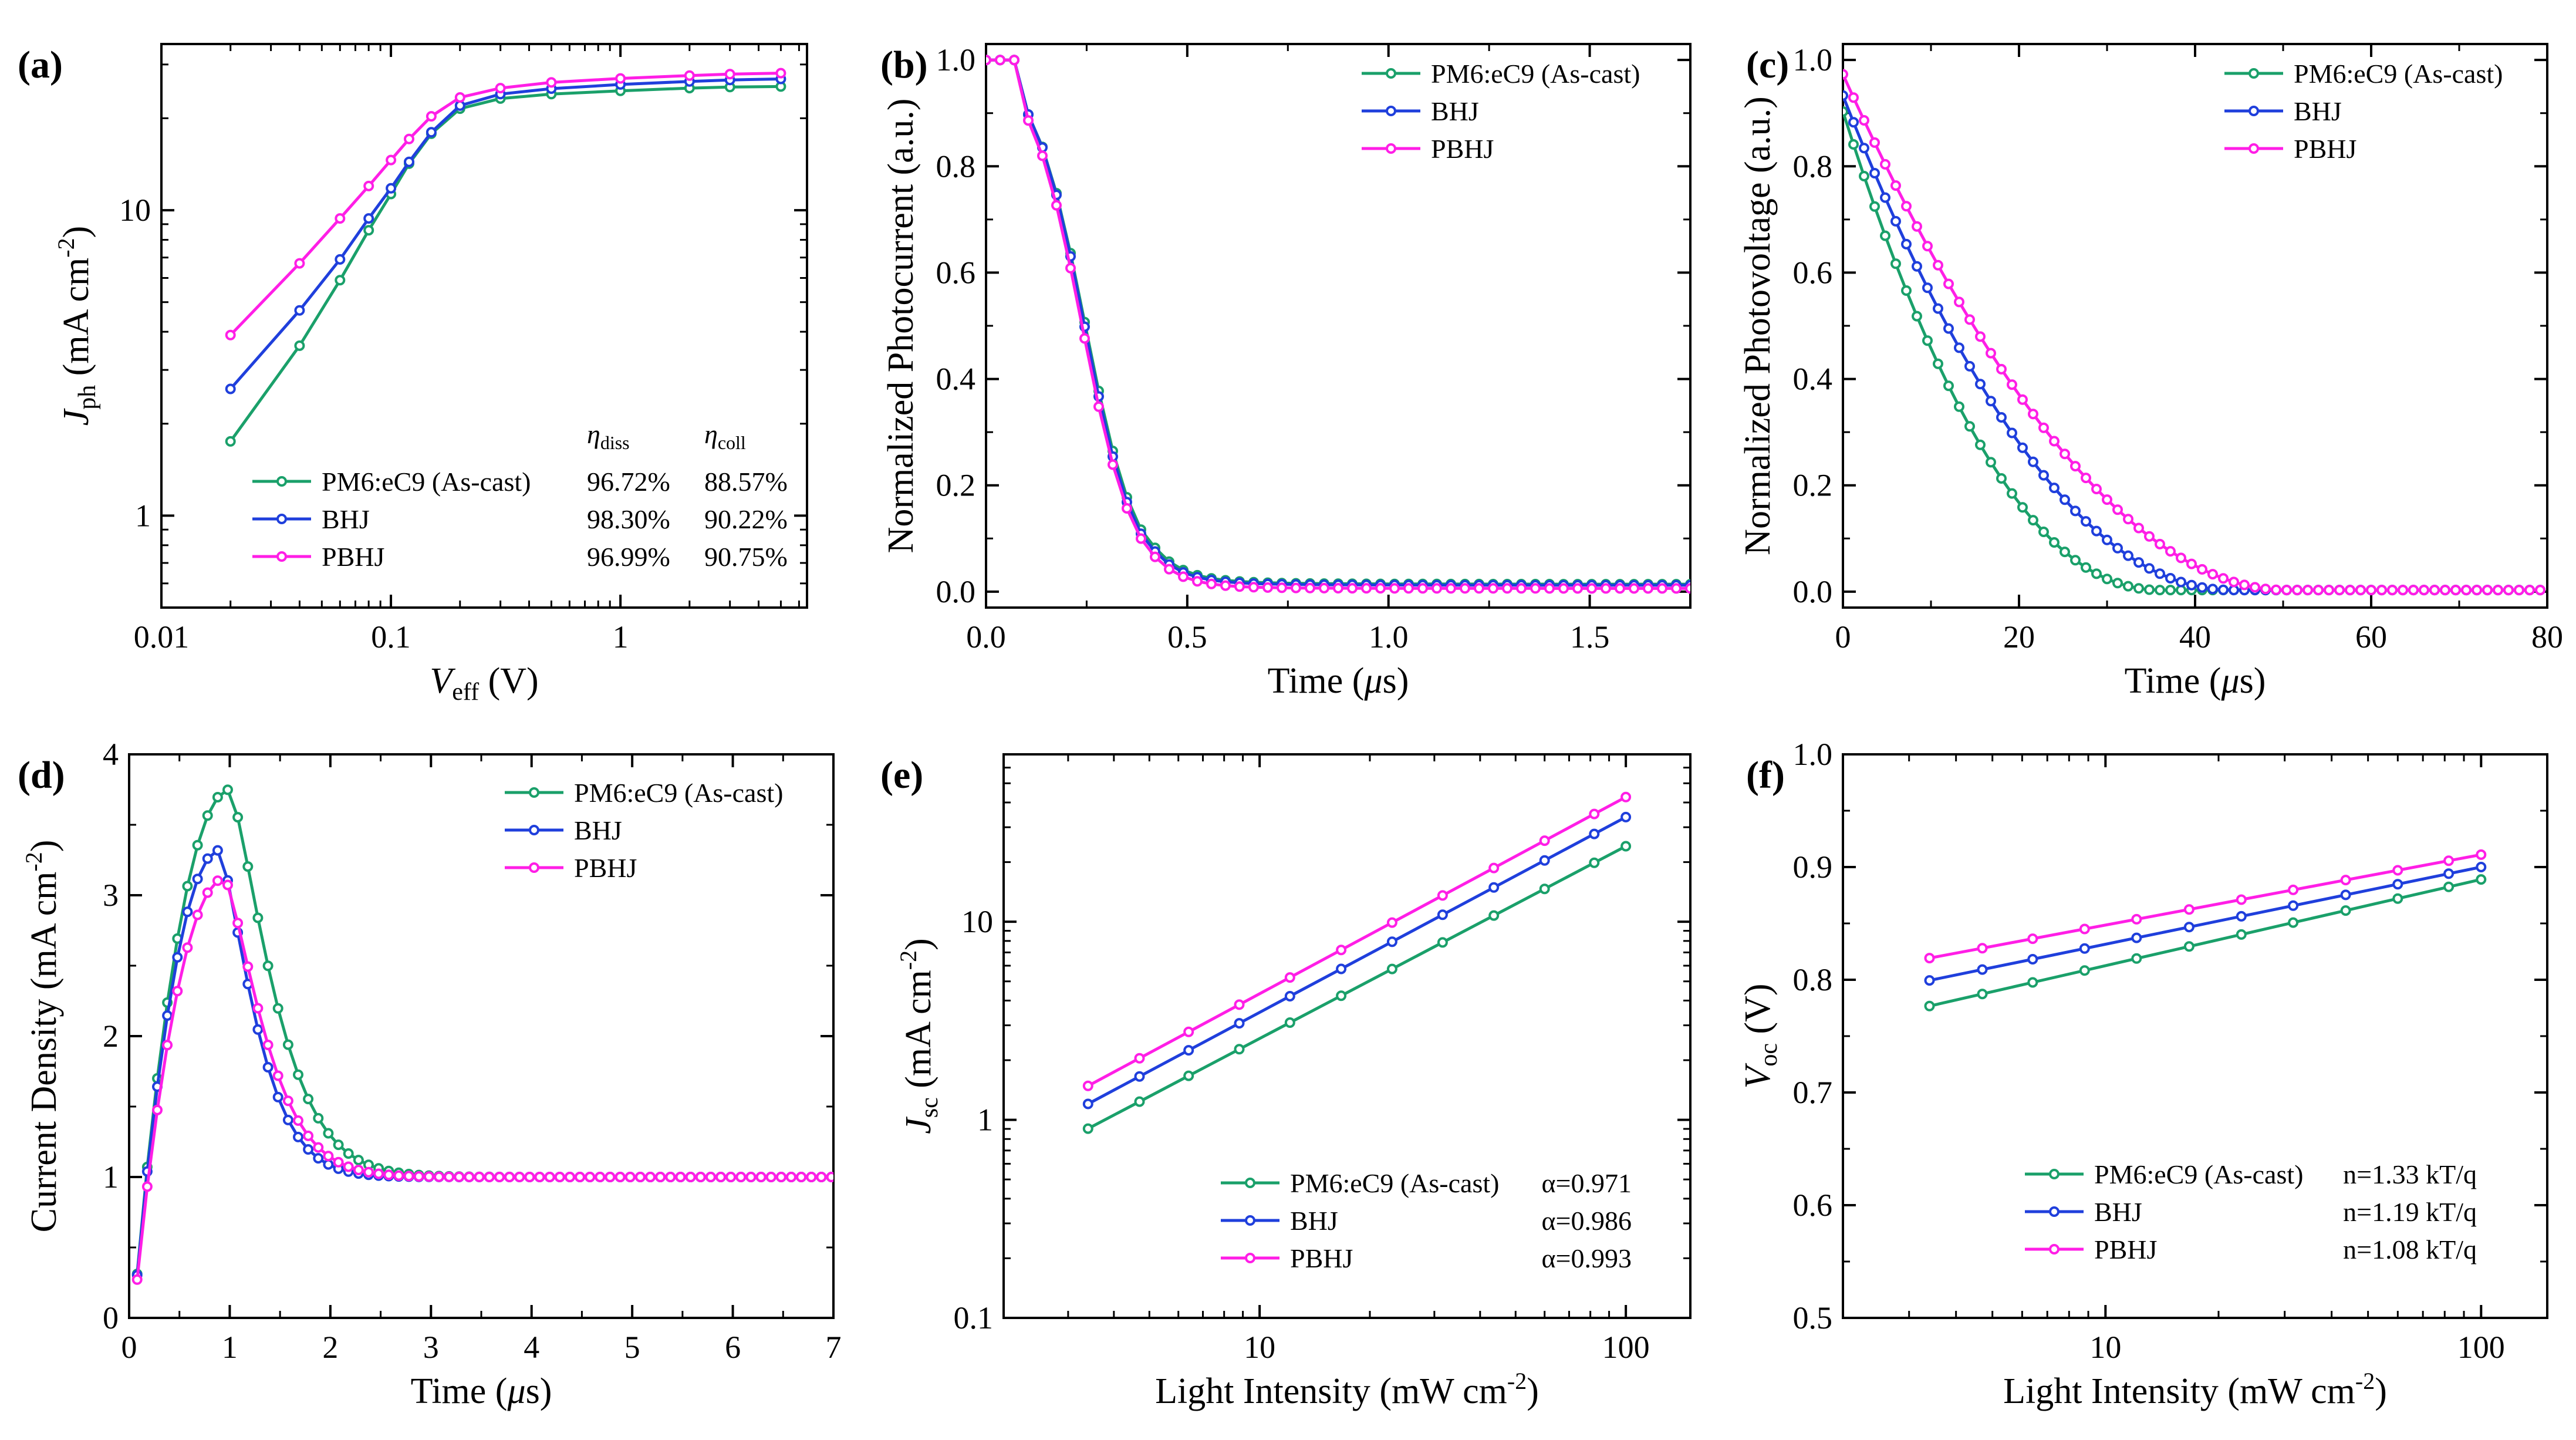  What do you see at coordinates (129, 1347) in the screenshot?
I see `x-tick-label: 0` at bounding box center [129, 1347].